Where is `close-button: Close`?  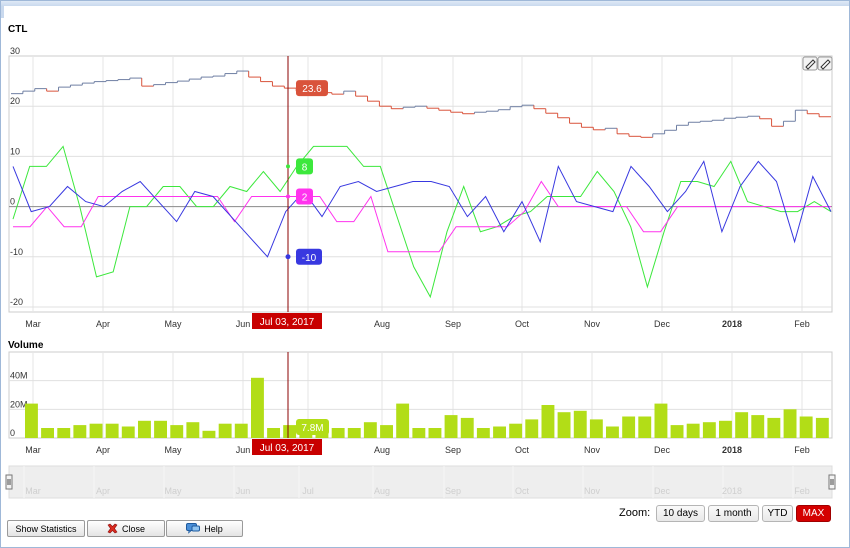
close-button: Close is located at coordinates (126, 528).